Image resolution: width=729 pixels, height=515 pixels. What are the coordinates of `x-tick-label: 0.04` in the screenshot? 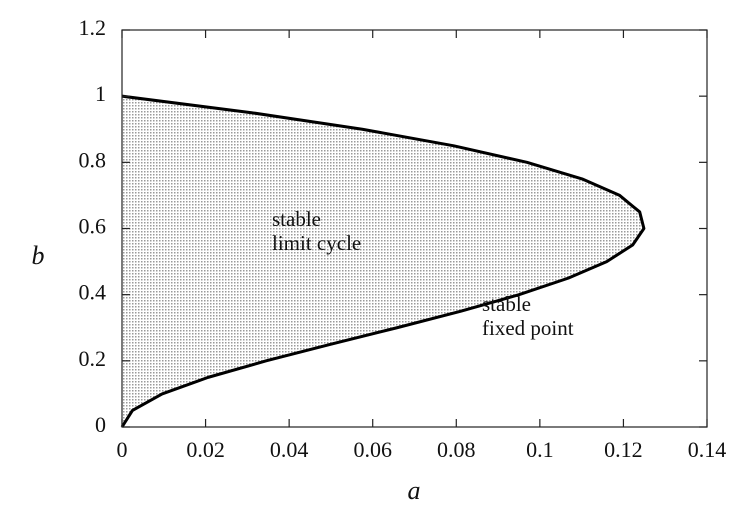 It's located at (289, 449).